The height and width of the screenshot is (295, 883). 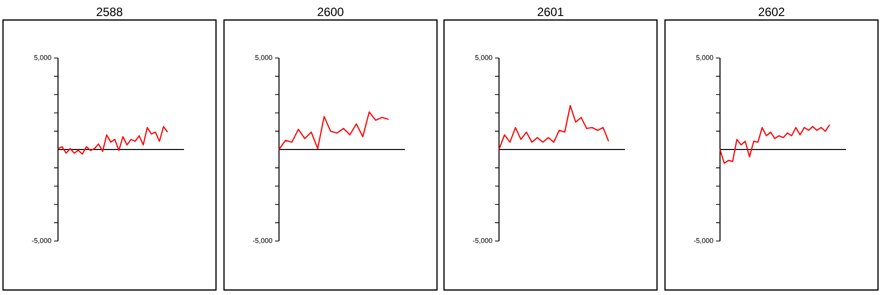 I want to click on chart-title: 2600, so click(x=331, y=12).